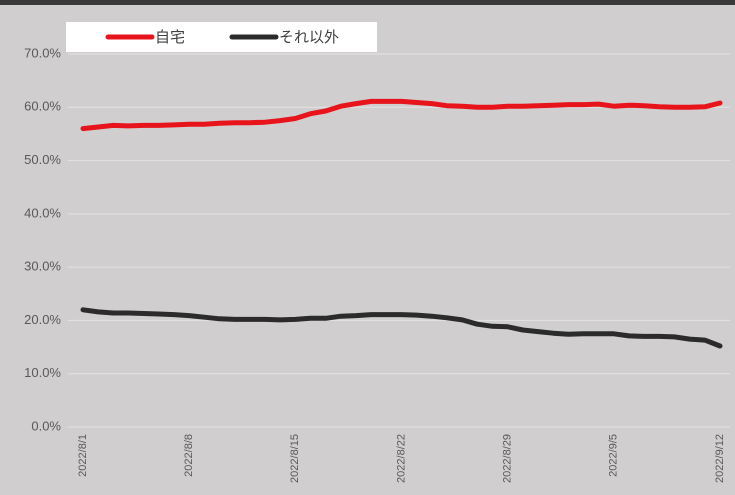 The image size is (735, 495). Describe the element at coordinates (720, 458) in the screenshot. I see `x-tick-label: 2022/9/12` at that location.